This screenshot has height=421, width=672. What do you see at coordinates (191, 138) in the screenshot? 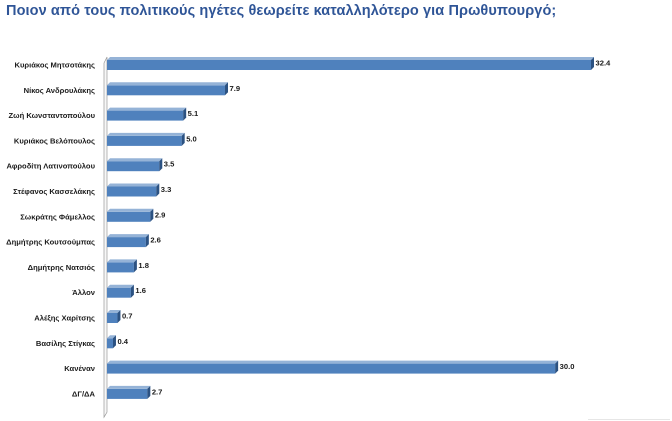
I see `data-label: 5.0` at bounding box center [191, 138].